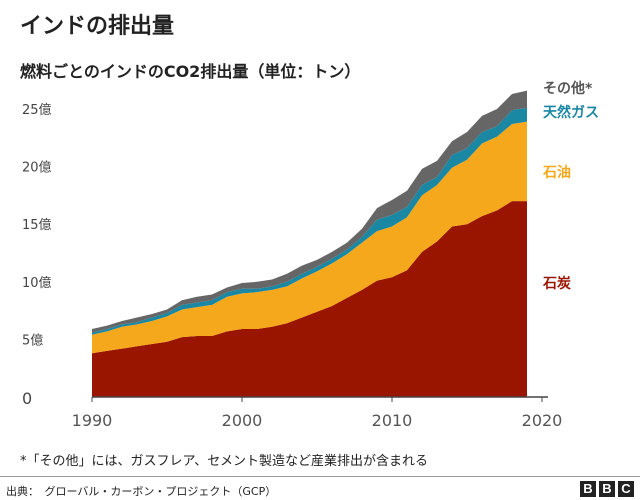 This screenshot has width=640, height=500. What do you see at coordinates (37, 110) in the screenshot?
I see `y-tick-label: 25億` at bounding box center [37, 110].